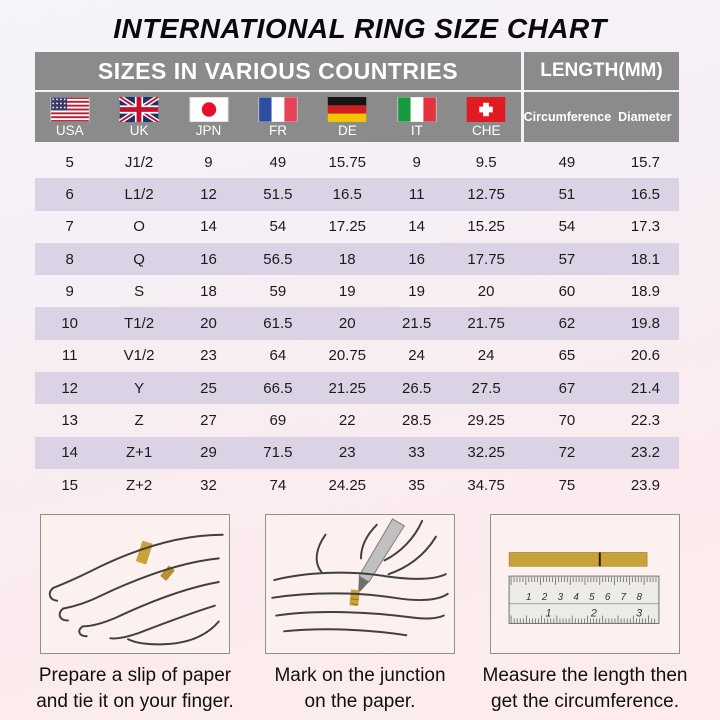 The height and width of the screenshot is (720, 720). I want to click on uk-cell: L1/2, so click(139, 194).